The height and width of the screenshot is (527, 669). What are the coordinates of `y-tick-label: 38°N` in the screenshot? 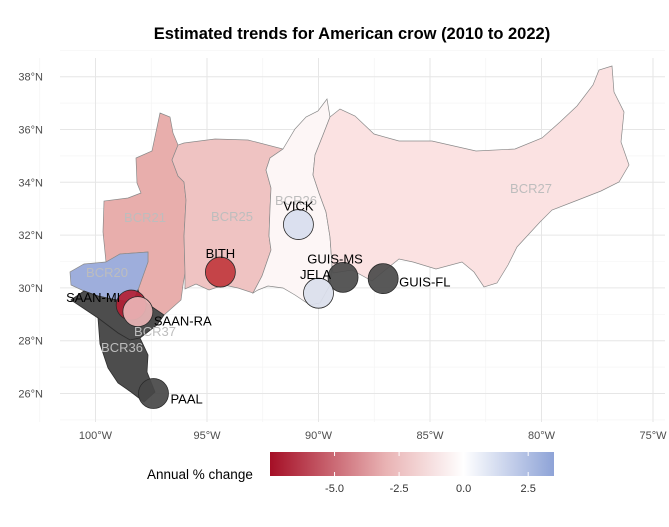 It's located at (30, 78).